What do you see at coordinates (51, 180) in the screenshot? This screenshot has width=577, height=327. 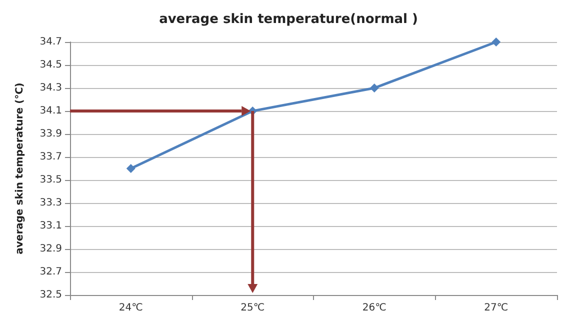 I see `y-tick-label: 33.5` at bounding box center [51, 180].